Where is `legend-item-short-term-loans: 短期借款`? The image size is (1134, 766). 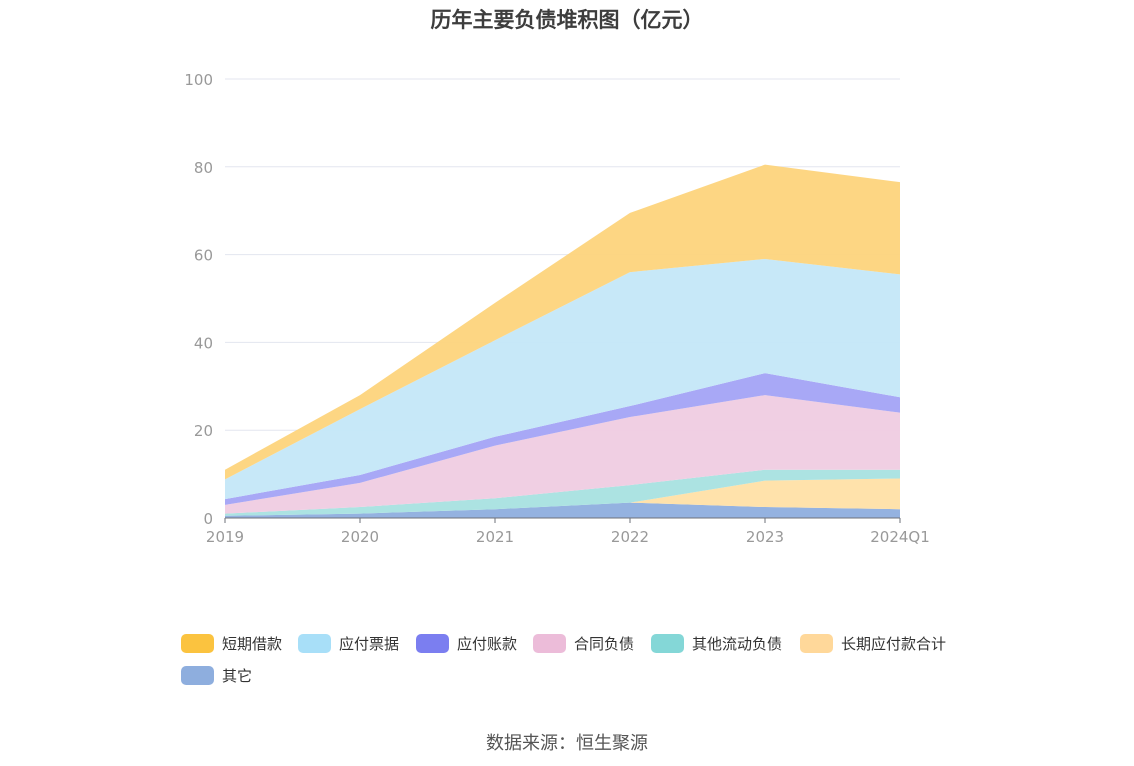
legend-item-short-term-loans: 短期借款 is located at coordinates (231, 643).